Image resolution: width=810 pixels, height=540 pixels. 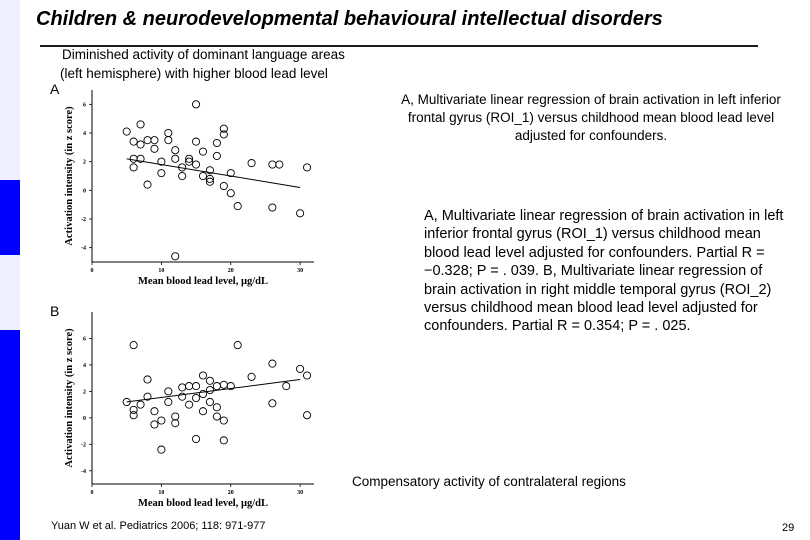 I want to click on page-number: 29, so click(x=788, y=528).